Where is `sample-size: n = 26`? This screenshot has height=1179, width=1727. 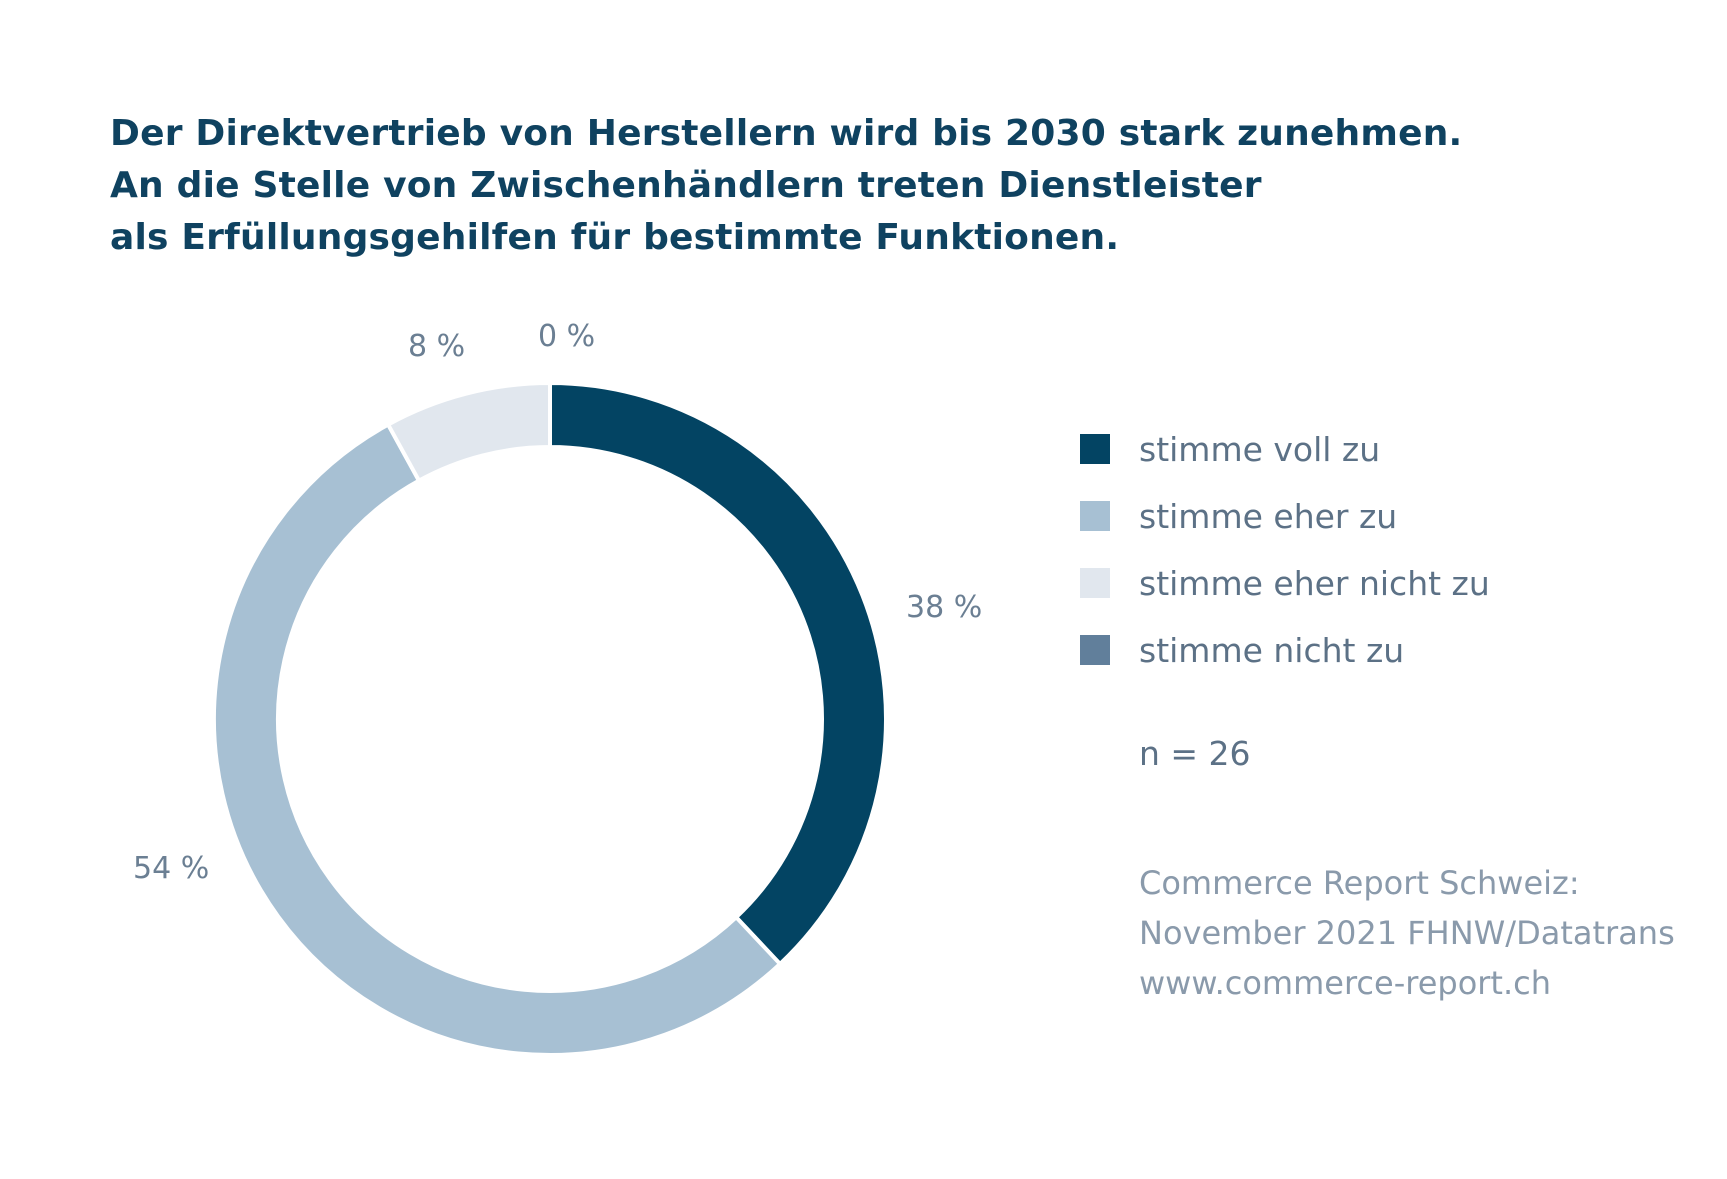 sample-size: n = 26 is located at coordinates (1195, 753).